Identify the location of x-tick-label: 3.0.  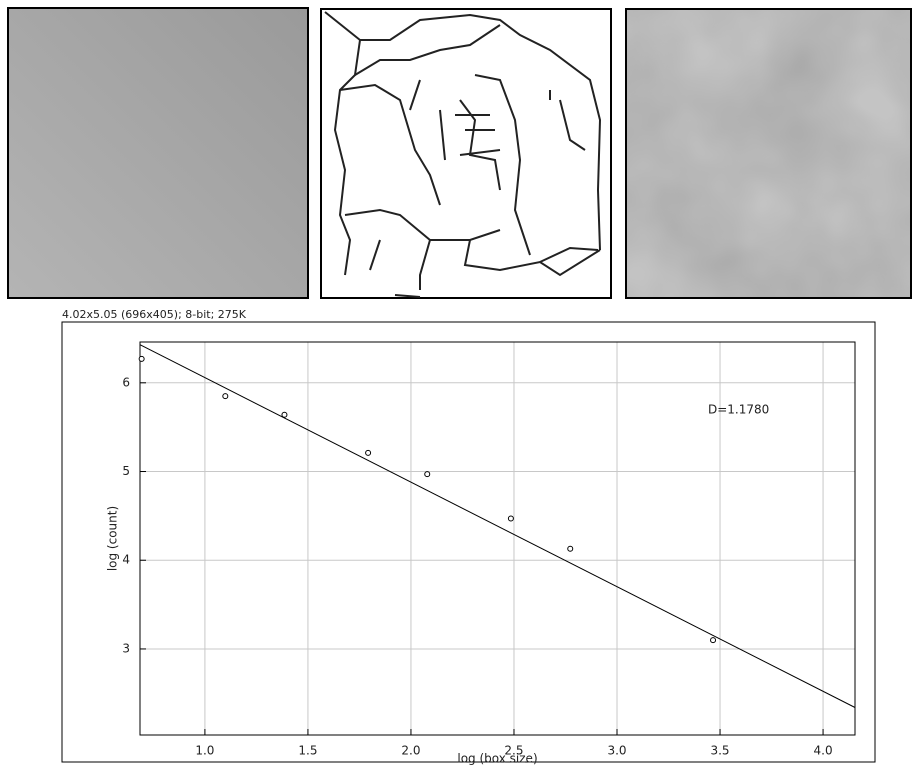
(616, 751).